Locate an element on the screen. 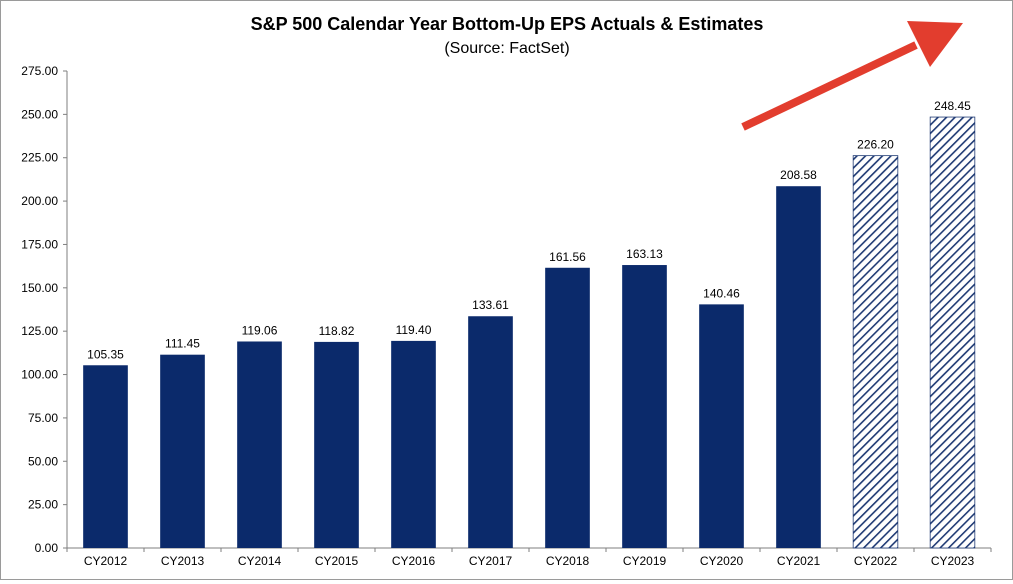 The height and width of the screenshot is (584, 1013). x-tick-label: CY2022 is located at coordinates (876, 561).